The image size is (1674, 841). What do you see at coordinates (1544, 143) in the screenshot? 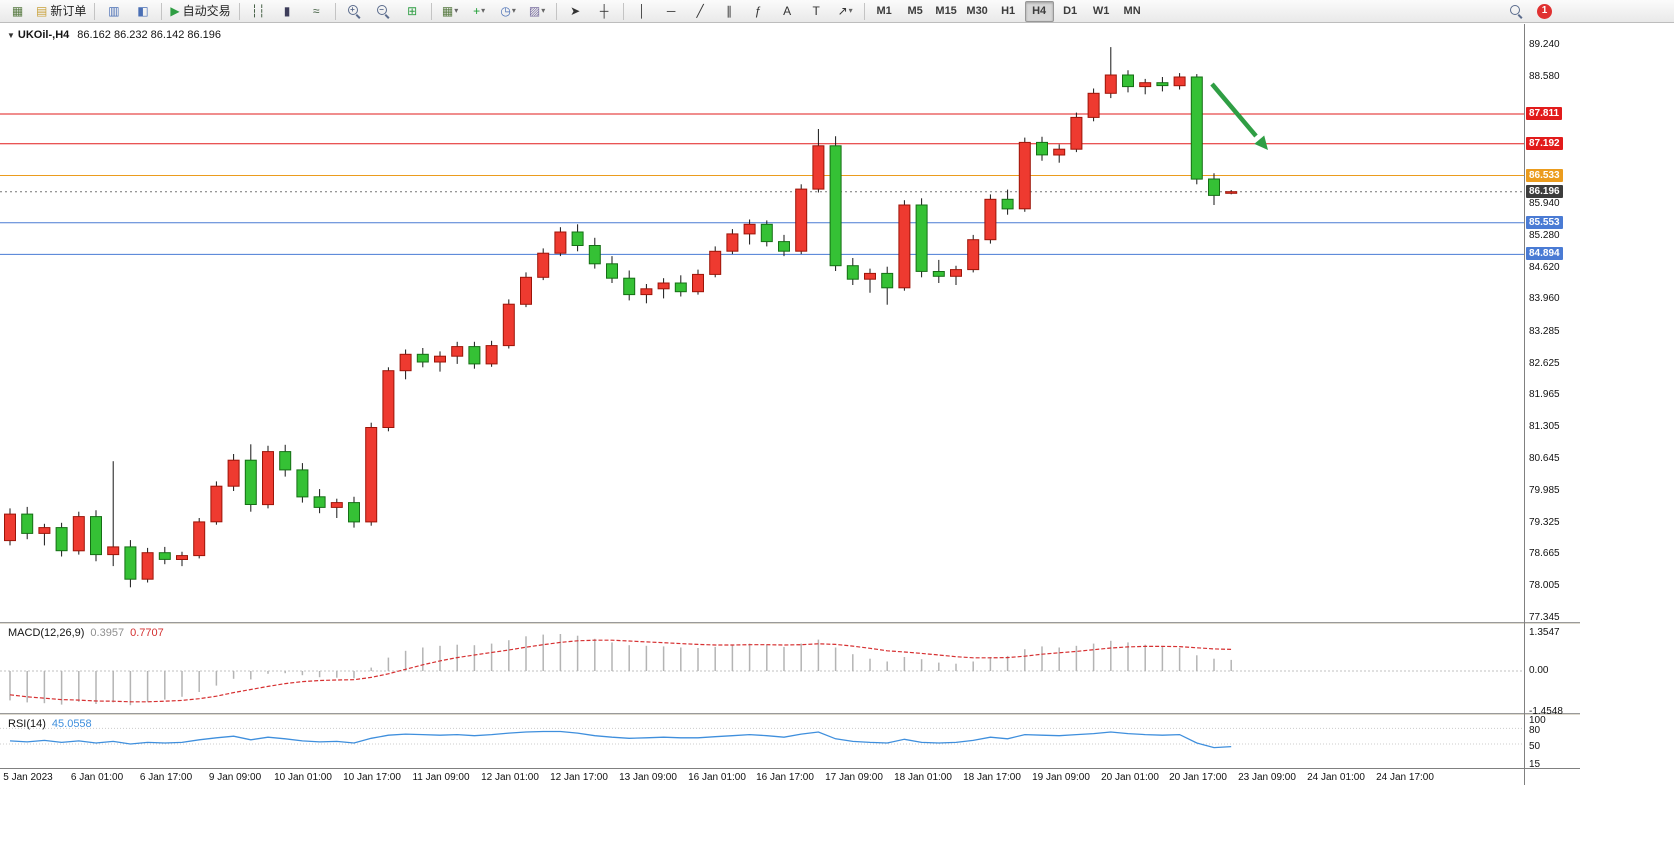
I see `resistance-line-2-badge: 87.192` at bounding box center [1544, 143].